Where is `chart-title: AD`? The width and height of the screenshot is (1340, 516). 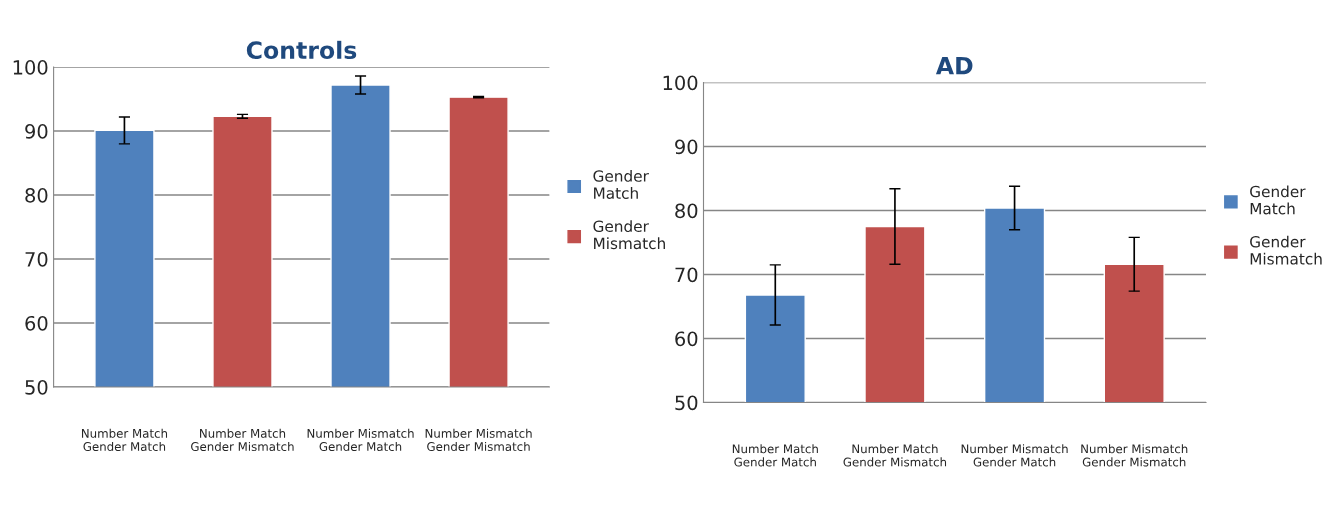
chart-title: AD is located at coordinates (954, 66).